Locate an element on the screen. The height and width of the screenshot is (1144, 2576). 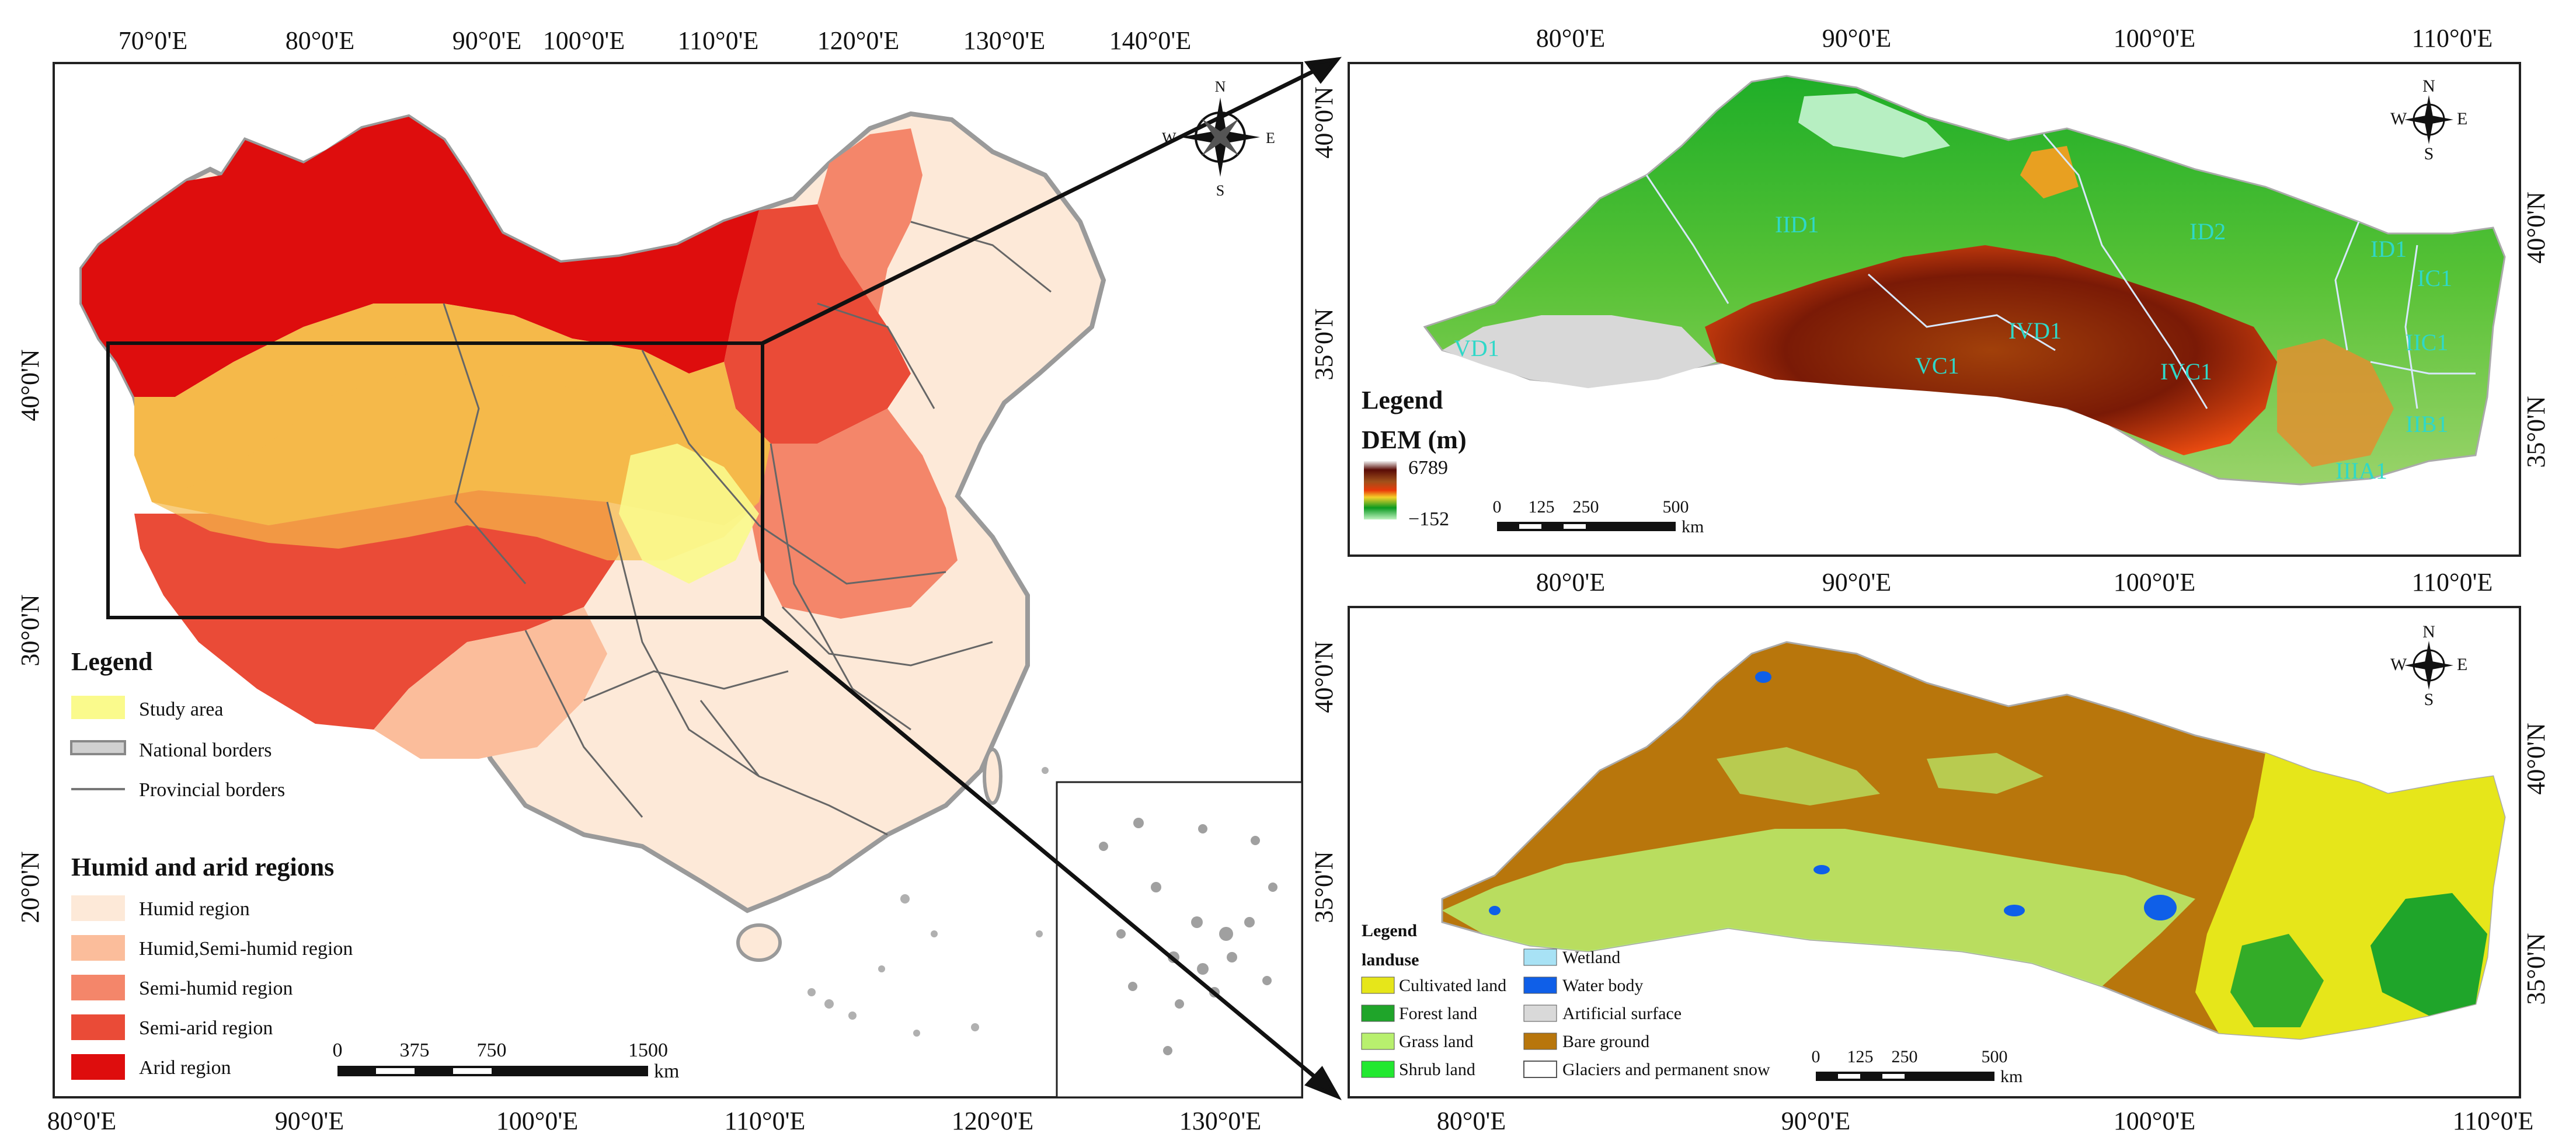
legend-swatch-arid is located at coordinates (98, 1067).